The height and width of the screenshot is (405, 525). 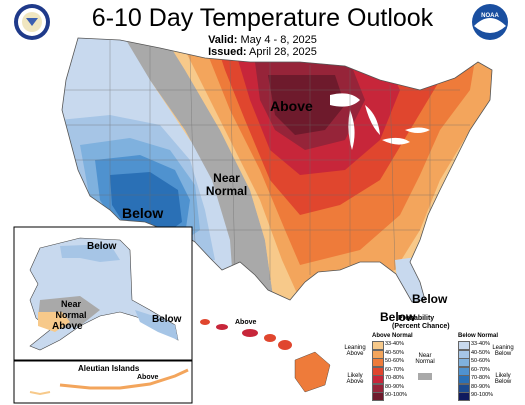 I want to click on label-aleutian-islands: Aleutian Islands, so click(x=109, y=368).